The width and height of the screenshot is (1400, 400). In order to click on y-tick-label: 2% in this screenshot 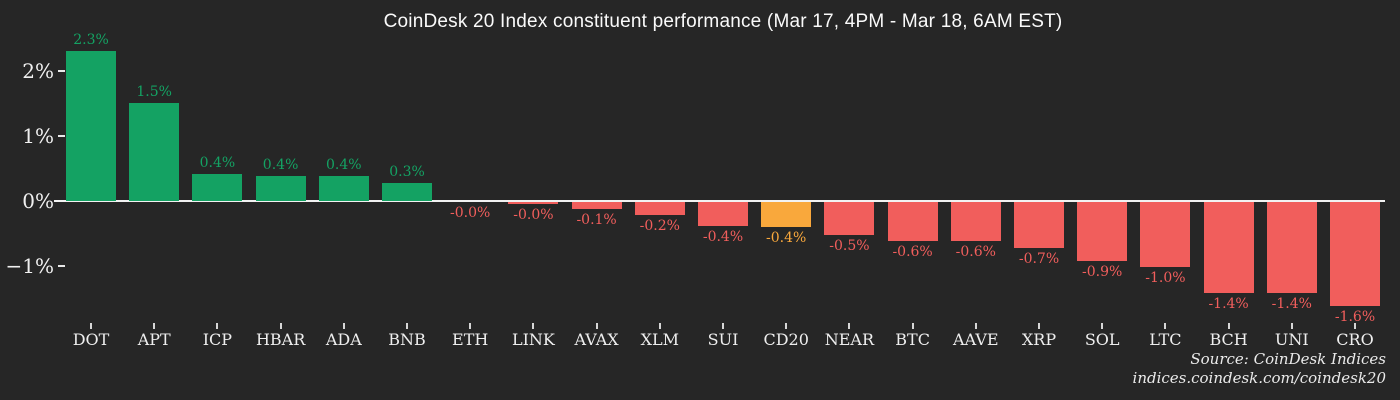, I will do `click(38, 71)`.